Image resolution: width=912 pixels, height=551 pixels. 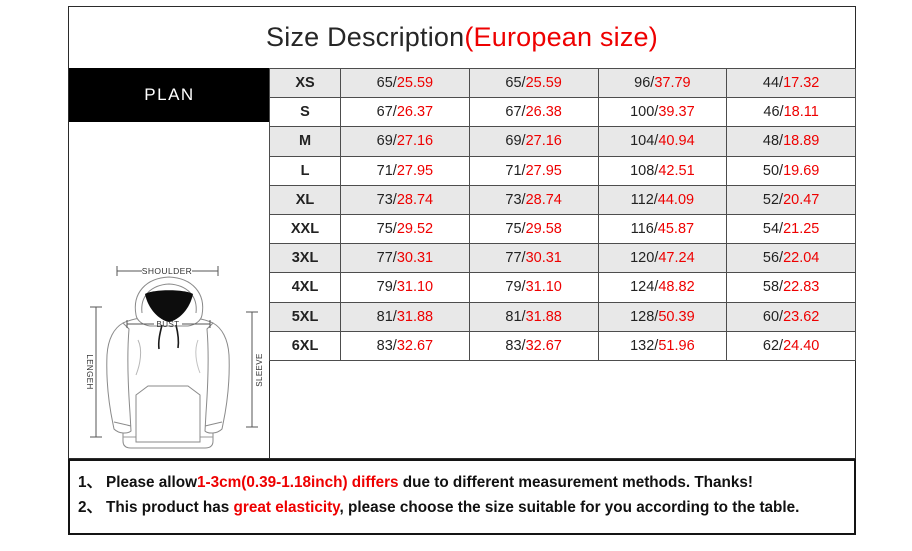 I want to click on cm-value: 44/, so click(x=773, y=83).